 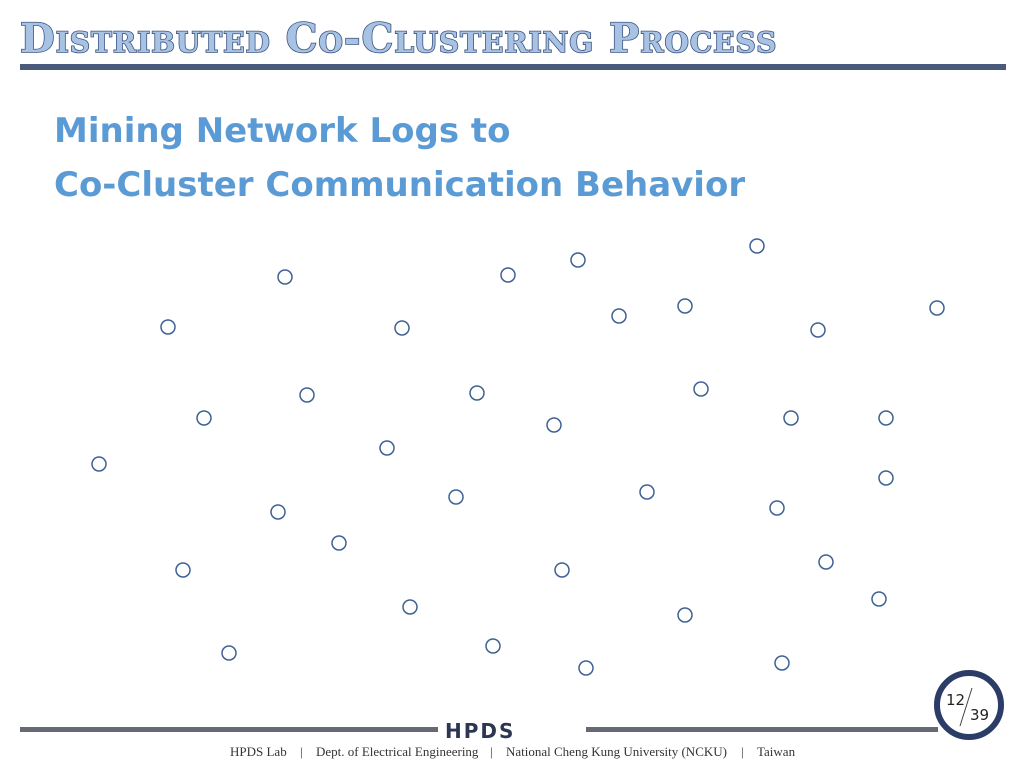 What do you see at coordinates (979, 715) in the screenshot?
I see `page-total: 39` at bounding box center [979, 715].